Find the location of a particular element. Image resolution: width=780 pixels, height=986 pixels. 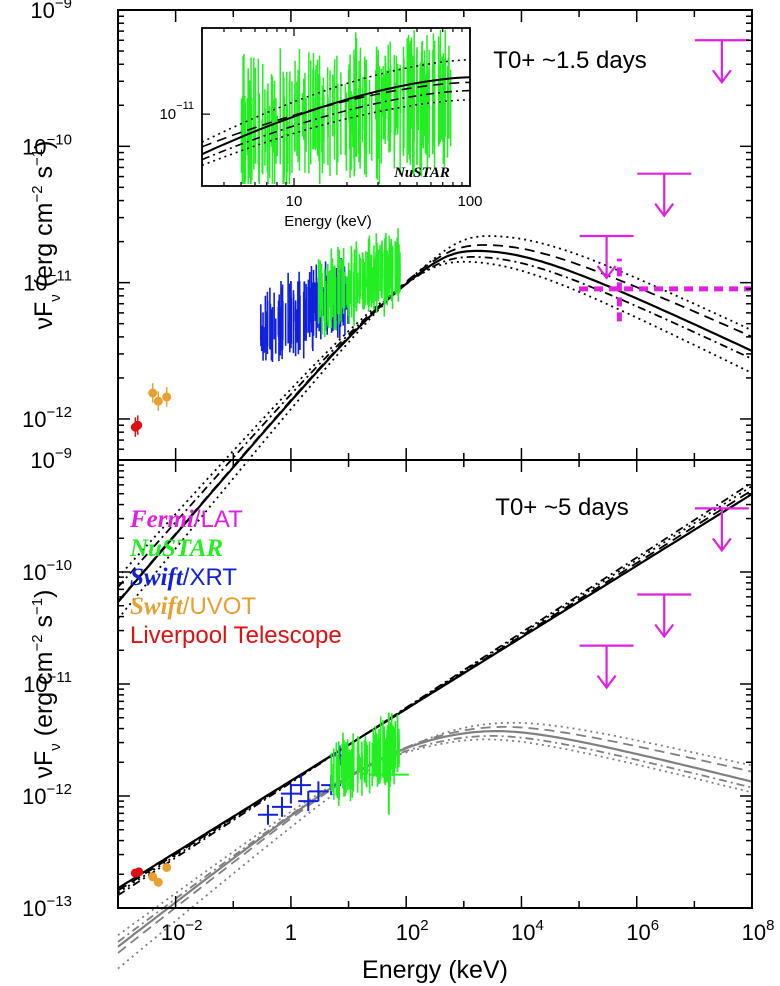

inset-x-axis-label: Energy (keV) is located at coordinates (328, 221).